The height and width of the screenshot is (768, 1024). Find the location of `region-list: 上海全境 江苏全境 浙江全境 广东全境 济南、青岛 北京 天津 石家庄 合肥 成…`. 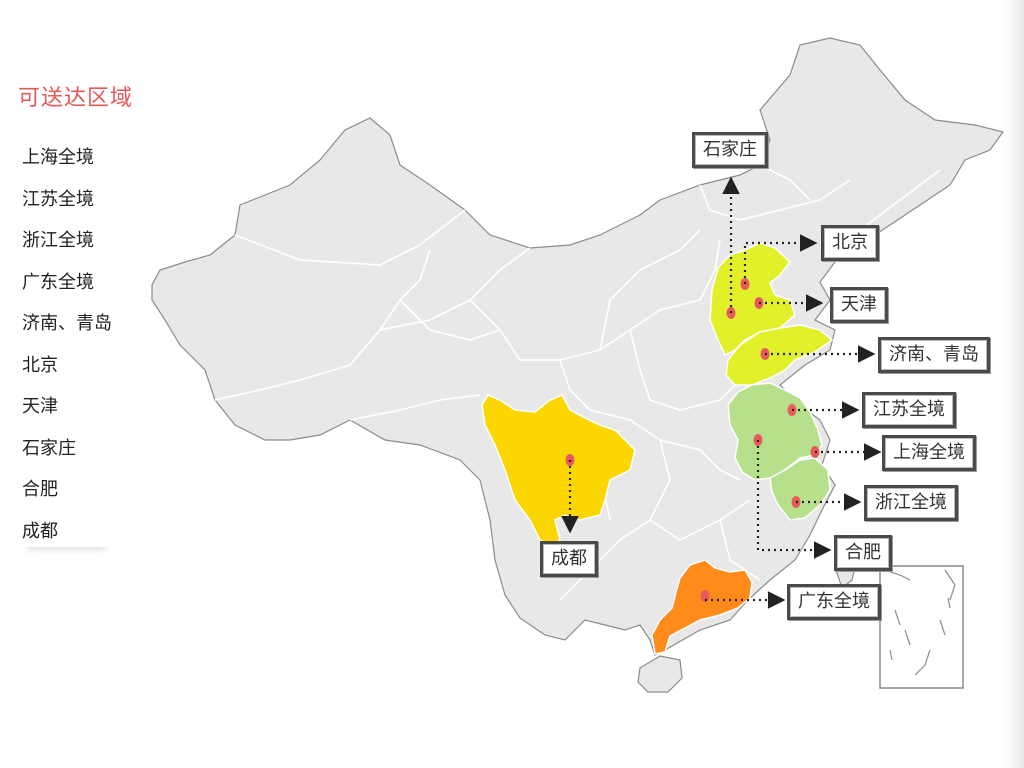

region-list: 上海全境 江苏全境 浙江全境 广东全境 济南、青岛 北京 天津 石家庄 合肥 成… is located at coordinates (67, 346).